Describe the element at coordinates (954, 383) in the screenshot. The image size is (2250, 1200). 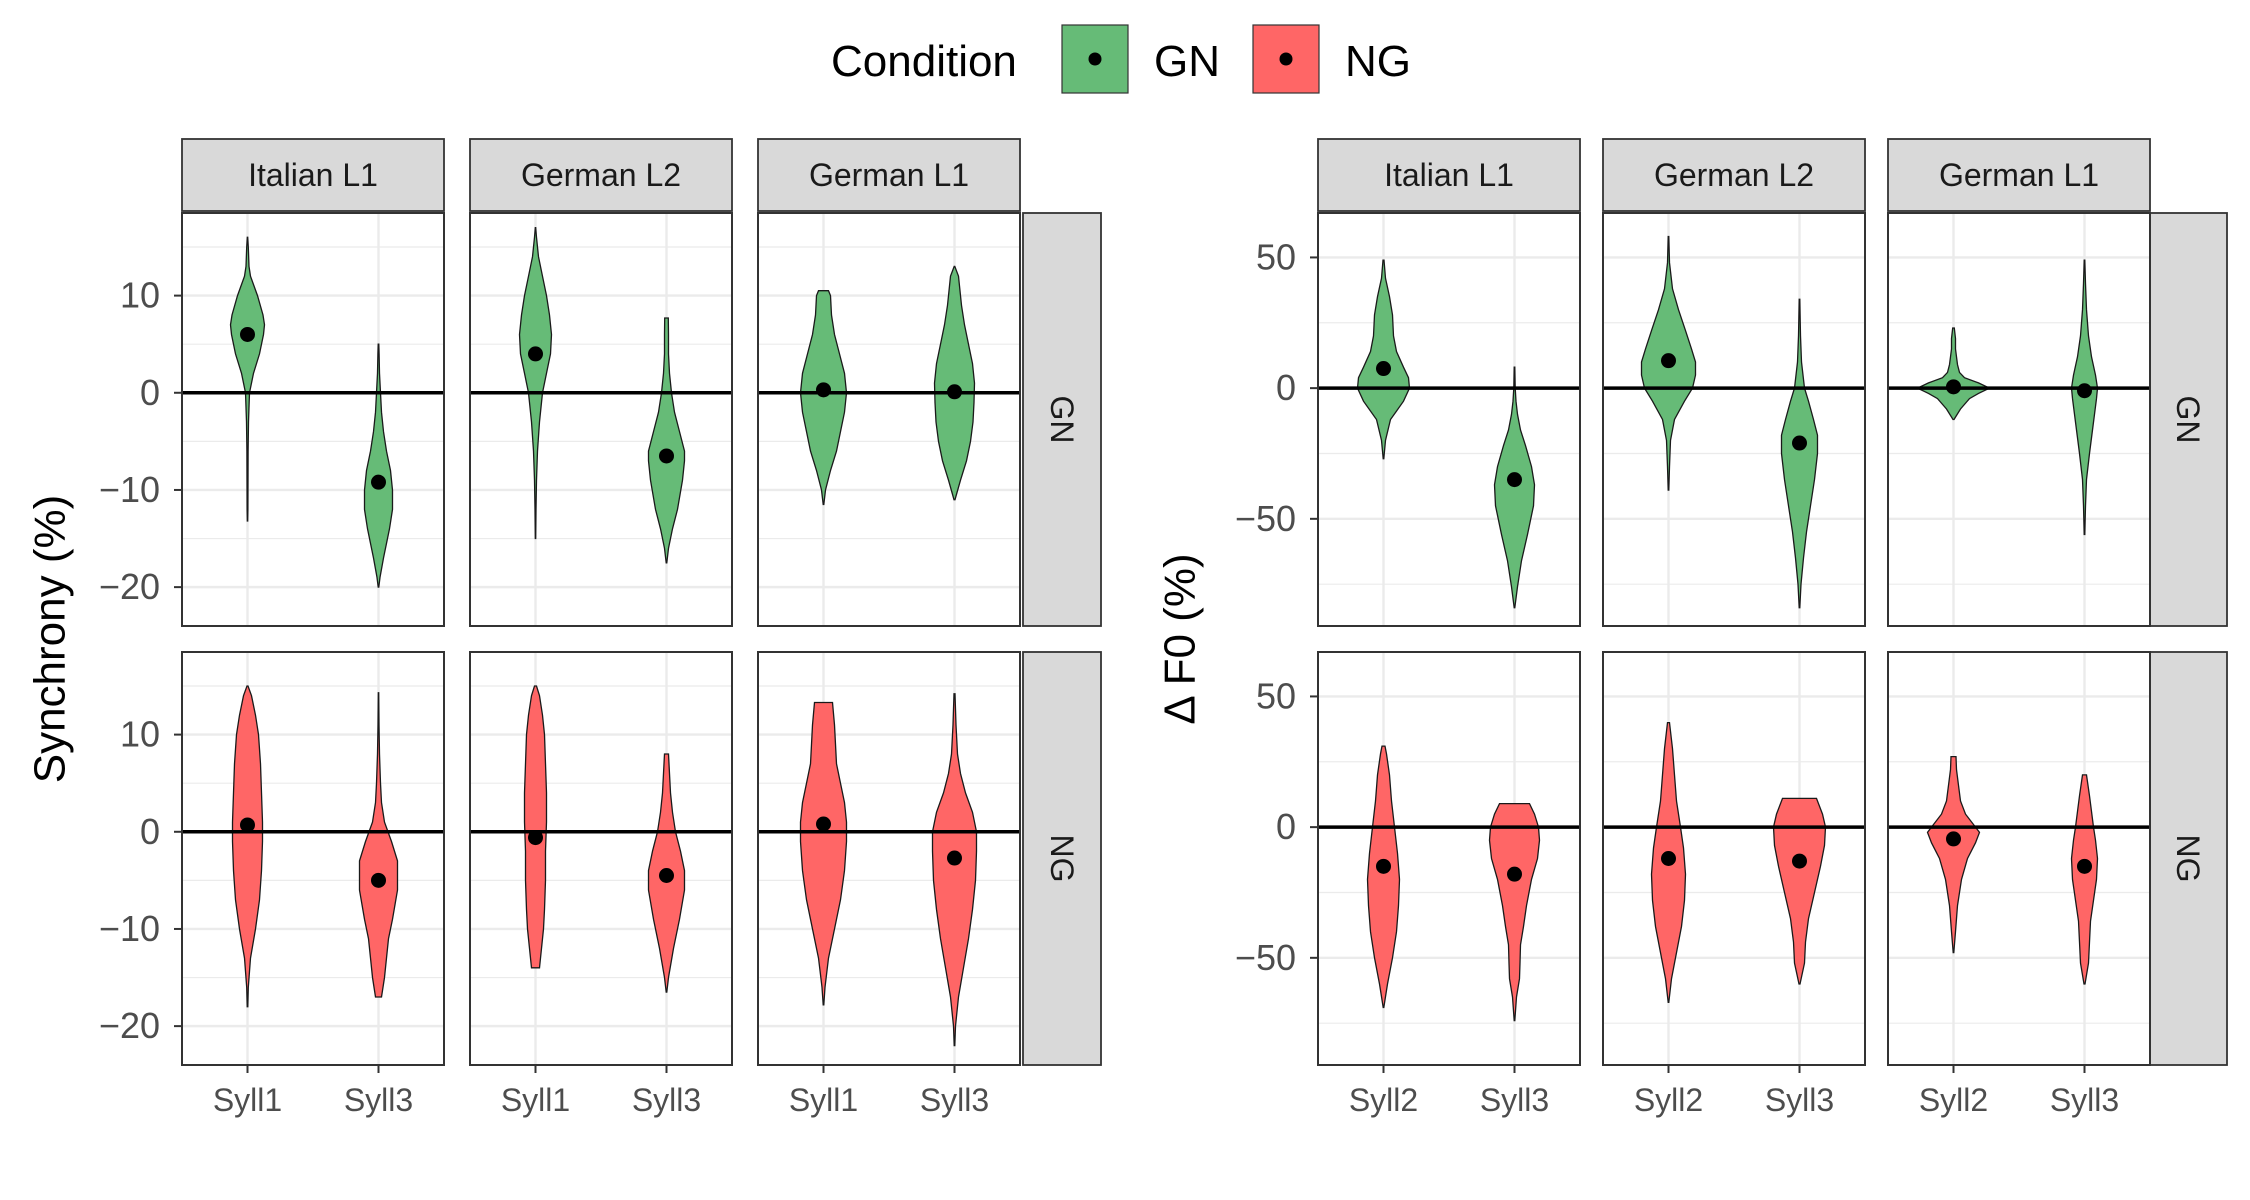
I see `violin-gn-german-l1-syll3` at that location.